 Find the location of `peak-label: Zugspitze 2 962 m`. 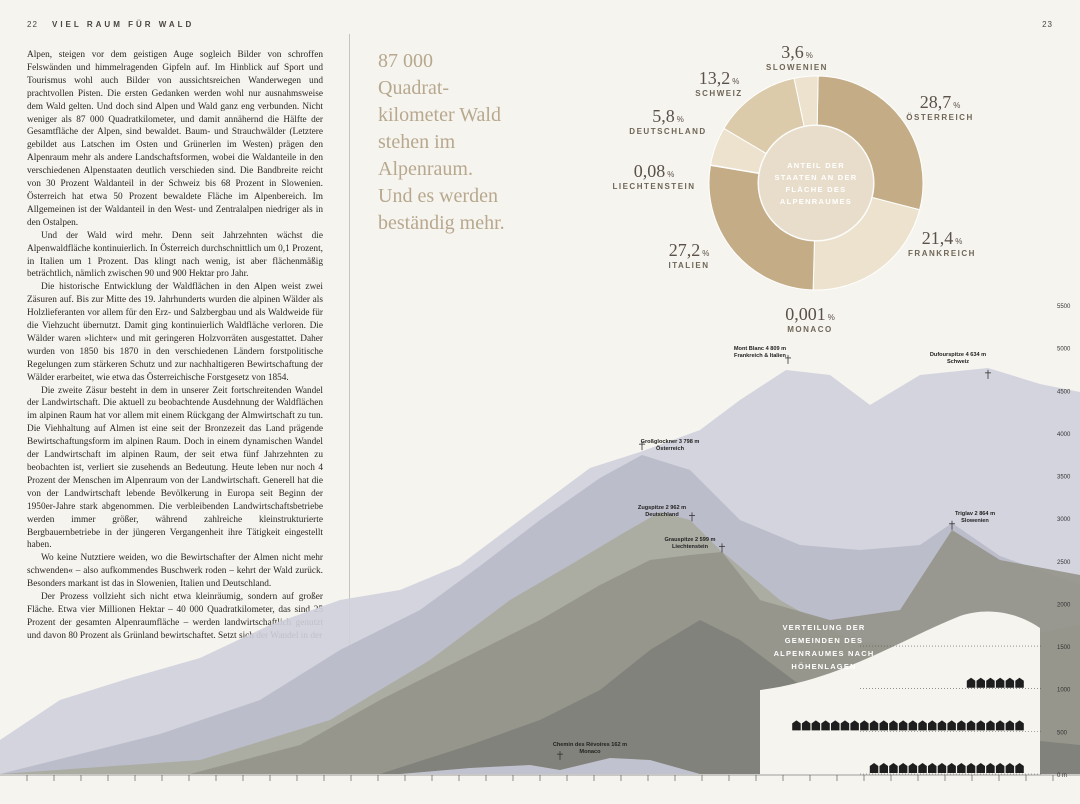

peak-label: Zugspitze 2 962 m is located at coordinates (662, 508).